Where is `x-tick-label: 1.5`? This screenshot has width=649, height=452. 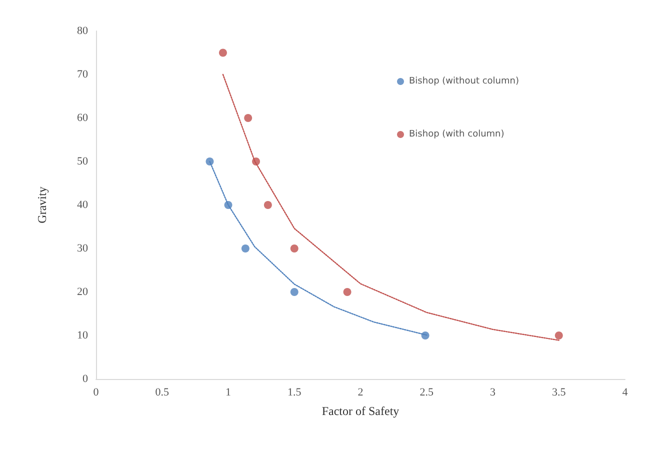
x-tick-label: 1.5 is located at coordinates (295, 392).